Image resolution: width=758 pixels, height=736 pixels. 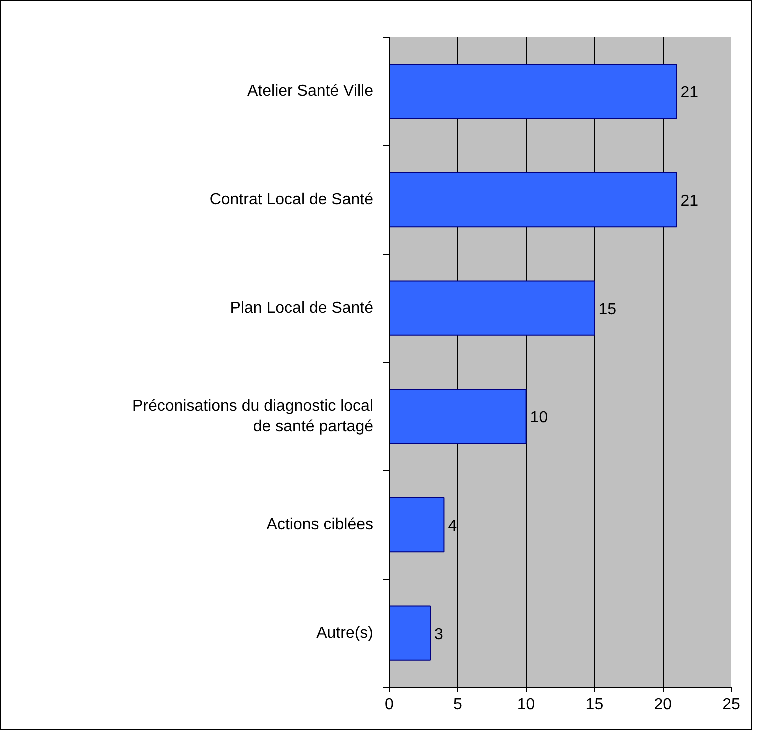 What do you see at coordinates (607, 309) in the screenshot?
I see `data-label: 15` at bounding box center [607, 309].